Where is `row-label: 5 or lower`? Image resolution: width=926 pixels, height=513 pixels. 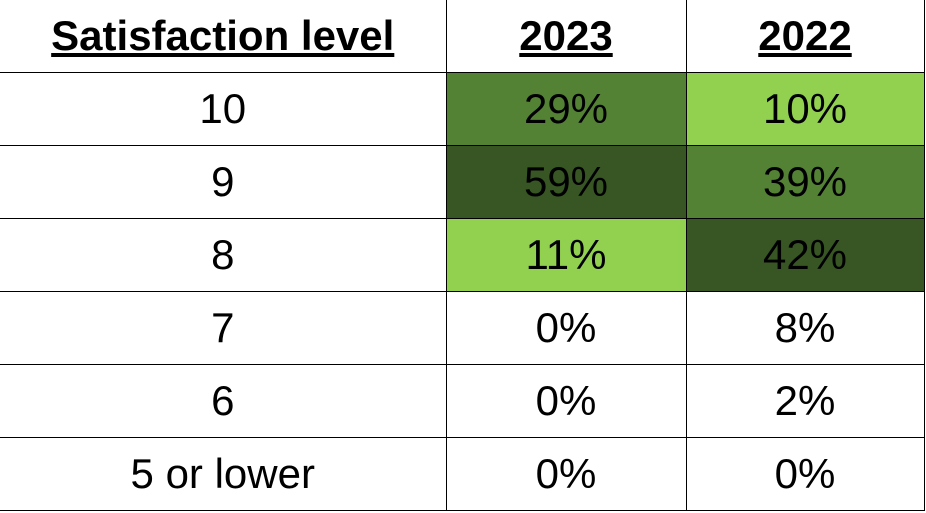 row-label: 5 or lower is located at coordinates (223, 474).